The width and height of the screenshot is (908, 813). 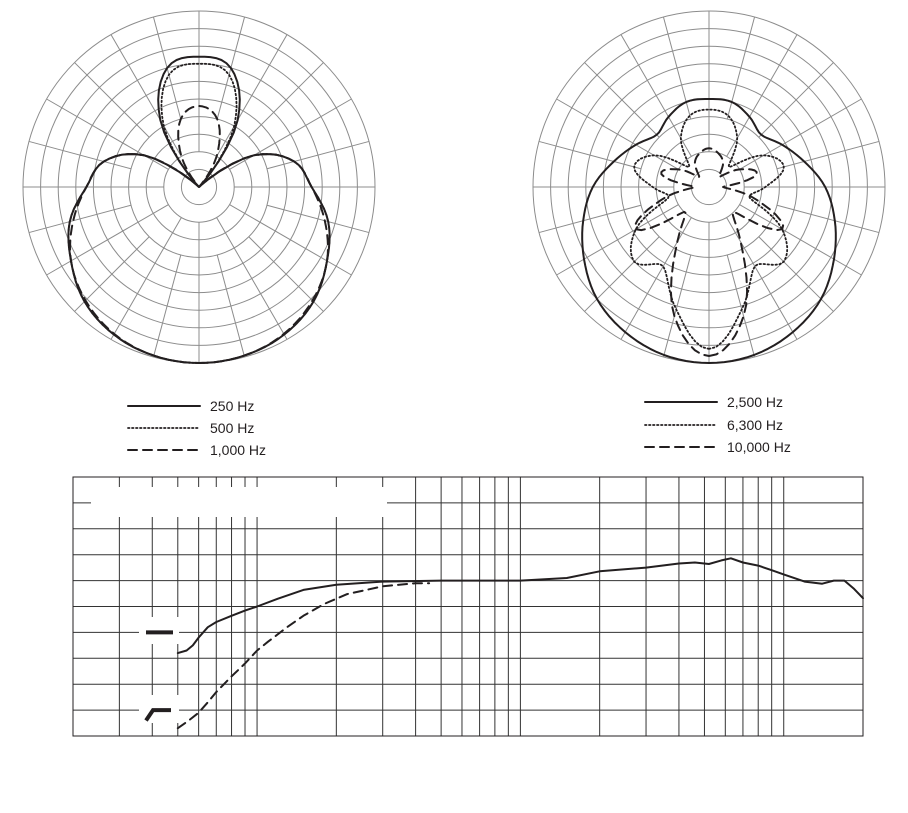 I want to click on polar-series-10000hzhz-curve, so click(x=709, y=252).